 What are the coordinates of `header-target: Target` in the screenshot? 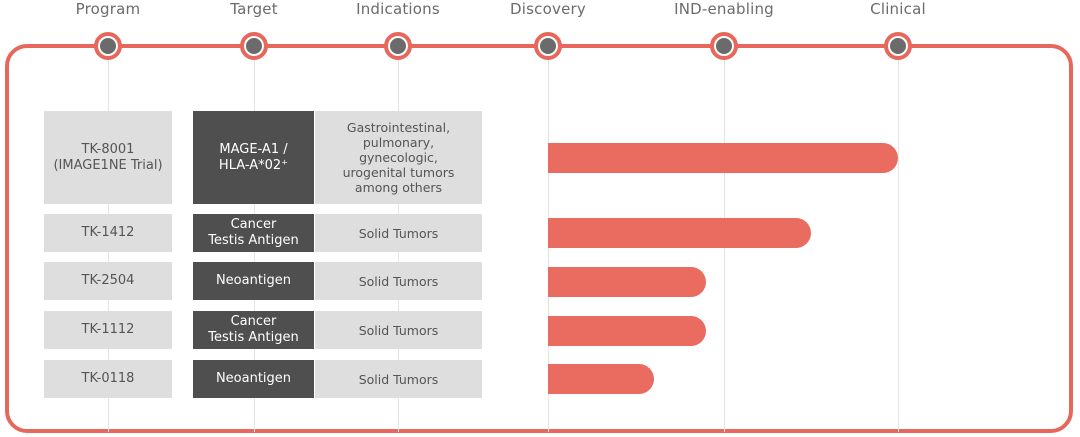 It's located at (254, 9).